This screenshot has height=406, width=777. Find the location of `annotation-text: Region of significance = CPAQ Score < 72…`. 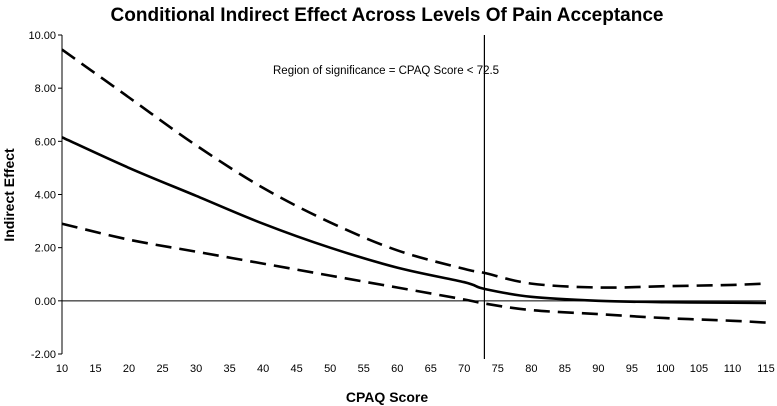

annotation-text: Region of significance = CPAQ Score < 72… is located at coordinates (386, 71).